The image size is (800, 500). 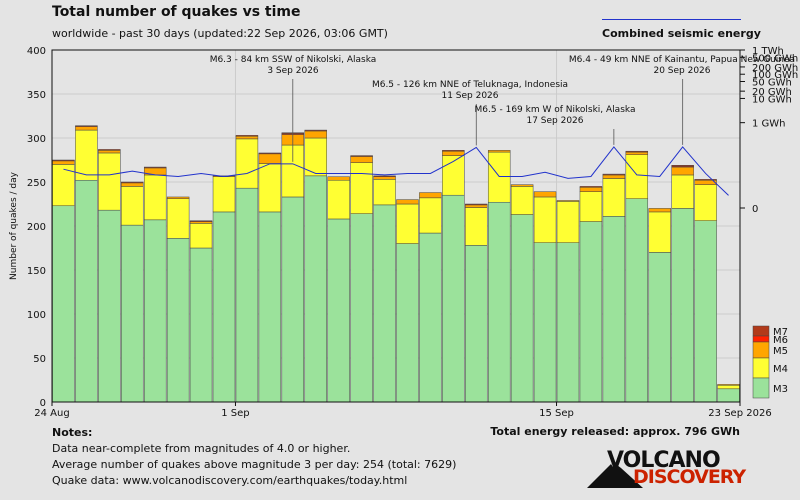 I want to click on annotation-text: 11 Sep 2026, so click(x=469, y=96).